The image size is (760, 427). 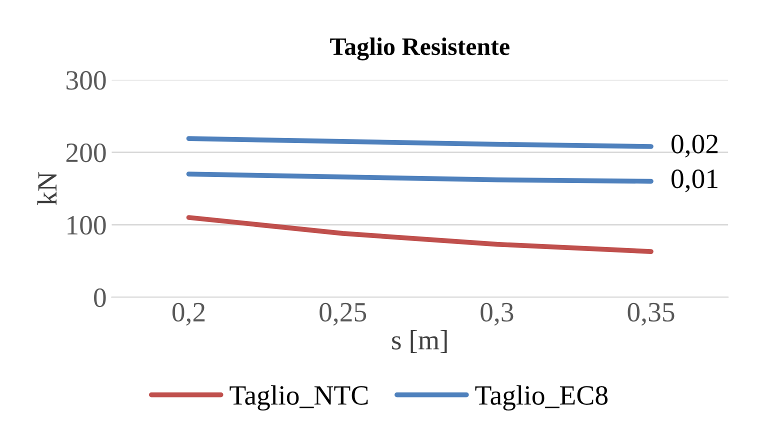 I want to click on legend-label: Taglio_NTC, so click(x=299, y=398).